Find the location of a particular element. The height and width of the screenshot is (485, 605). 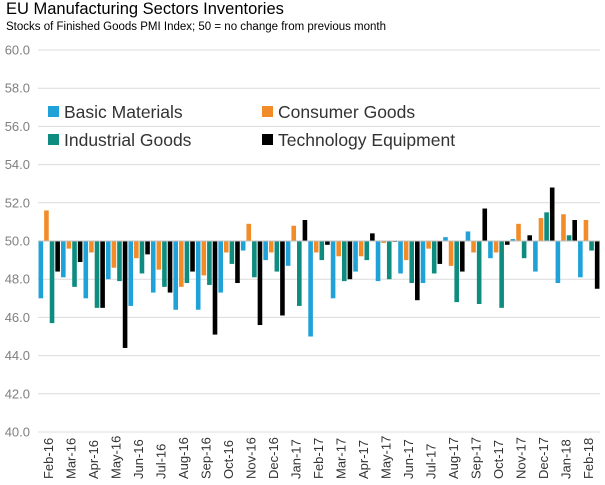

legend-label-basic-materials: Basic Materials is located at coordinates (123, 112).